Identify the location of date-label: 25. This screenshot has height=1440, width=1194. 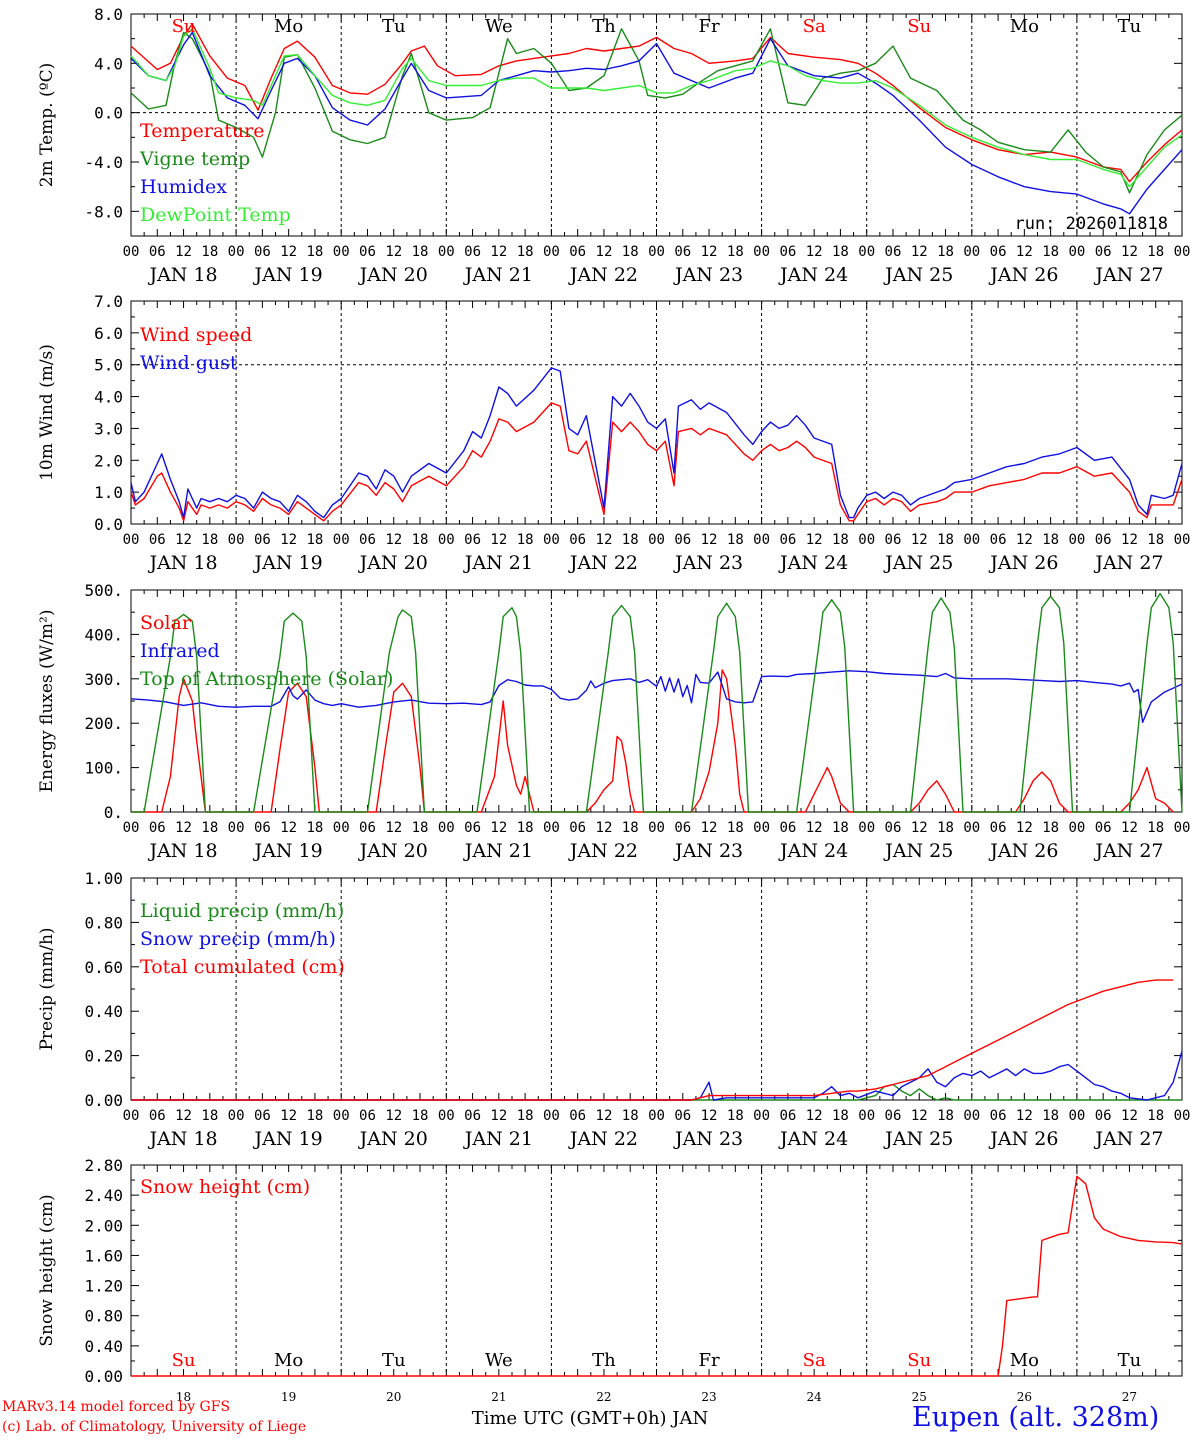
(919, 1397).